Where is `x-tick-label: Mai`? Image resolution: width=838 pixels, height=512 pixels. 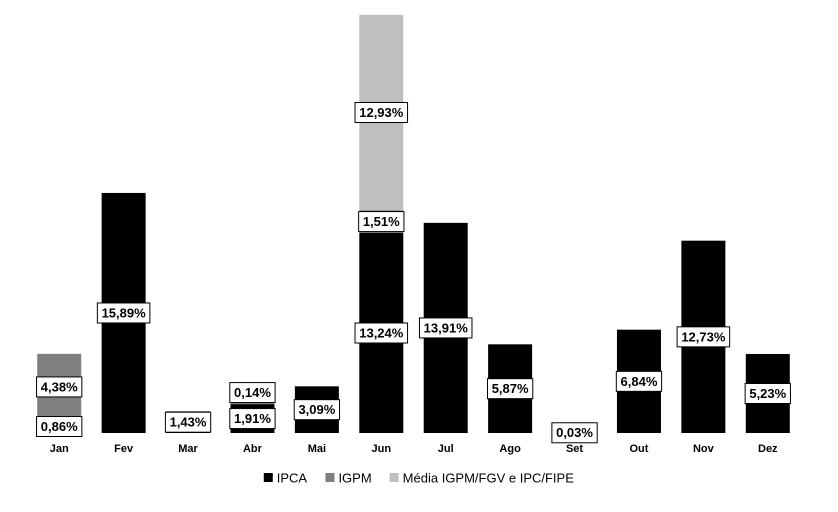 x-tick-label: Mai is located at coordinates (317, 449).